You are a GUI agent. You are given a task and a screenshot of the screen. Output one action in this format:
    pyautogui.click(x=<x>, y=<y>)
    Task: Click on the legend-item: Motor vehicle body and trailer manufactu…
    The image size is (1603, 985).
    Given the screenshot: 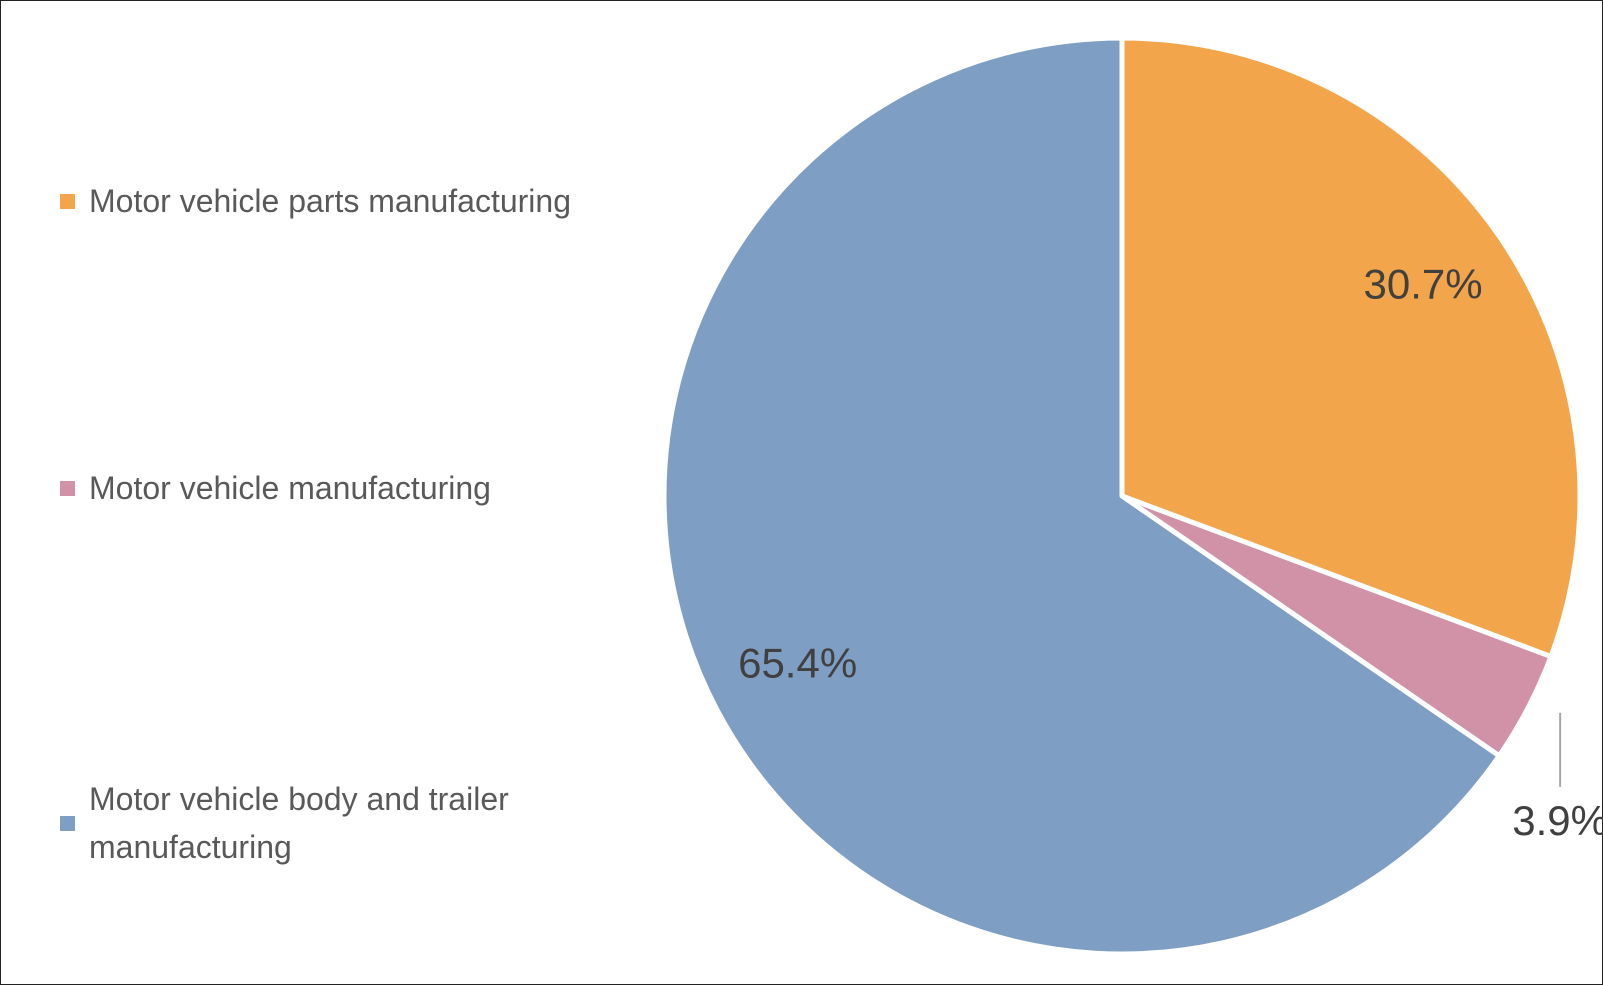 What is the action you would take?
    pyautogui.click(x=340, y=823)
    